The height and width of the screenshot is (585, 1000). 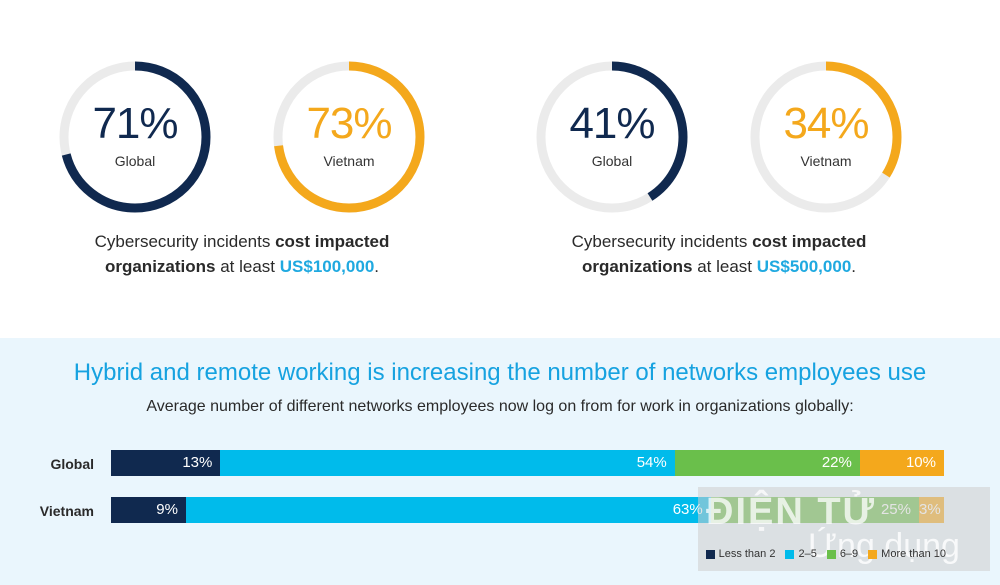 I want to click on legend-label: 6–9, so click(x=849, y=554).